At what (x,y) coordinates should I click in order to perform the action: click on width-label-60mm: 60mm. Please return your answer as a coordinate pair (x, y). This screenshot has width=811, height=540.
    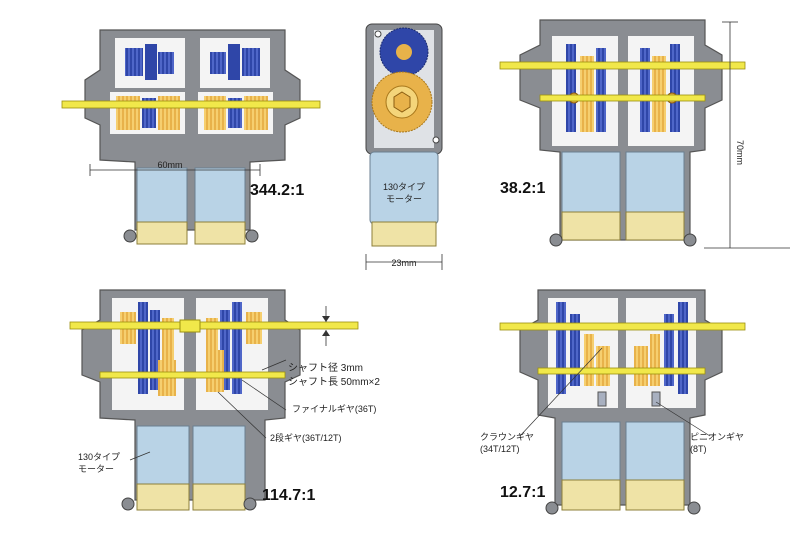
    Looking at the image, I should click on (169, 165).